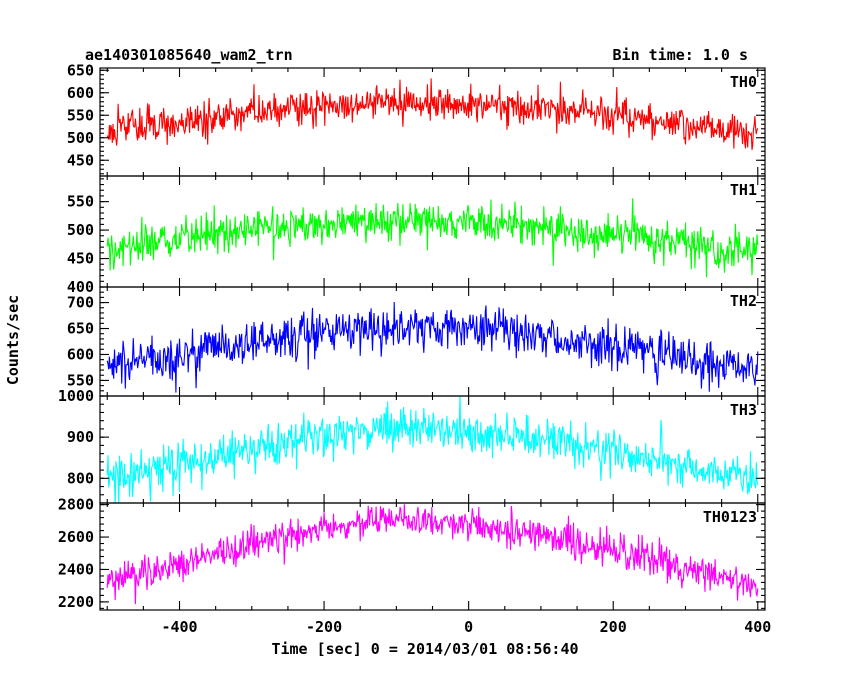 The width and height of the screenshot is (850, 680). I want to click on panel-label: TH0123, so click(730, 517).